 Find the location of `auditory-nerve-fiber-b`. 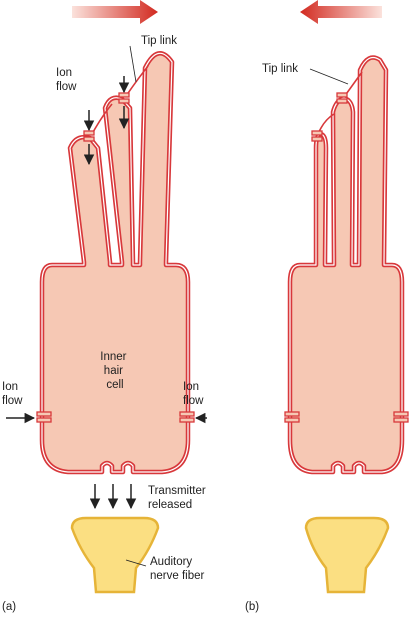

auditory-nerve-fiber-b is located at coordinates (347, 555).